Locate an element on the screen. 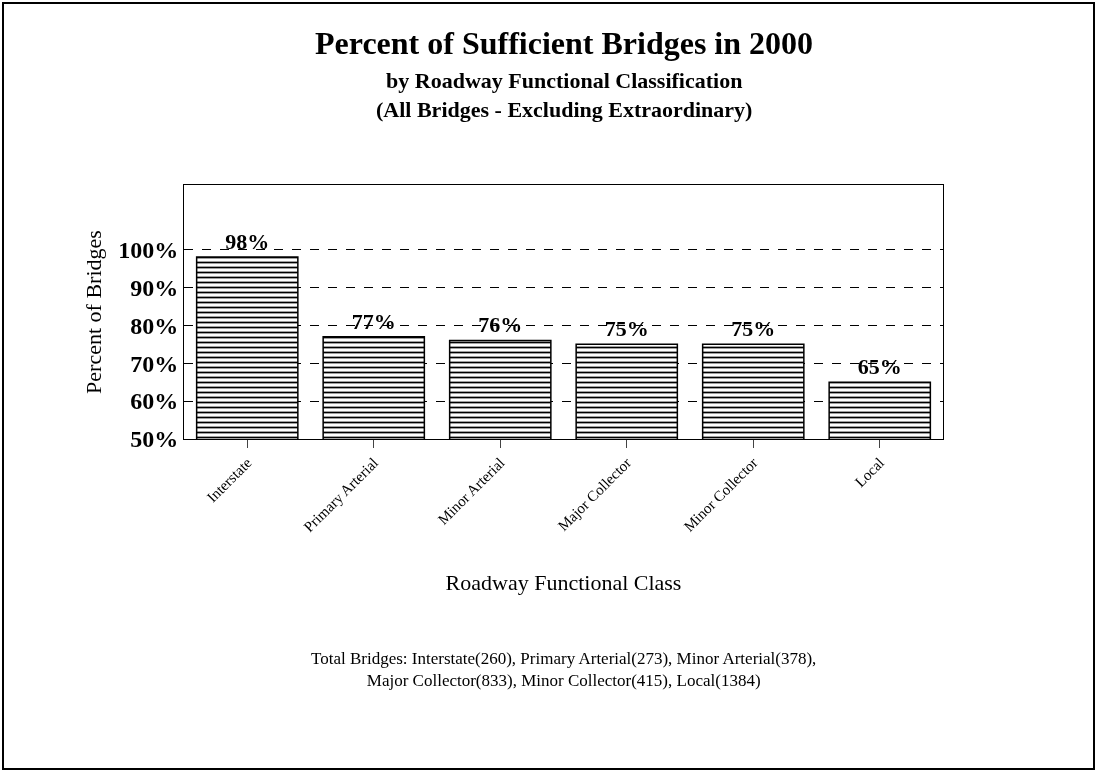 Image resolution: width=1101 pixels, height=776 pixels. y-tick-label: 80% is located at coordinates (154, 325).